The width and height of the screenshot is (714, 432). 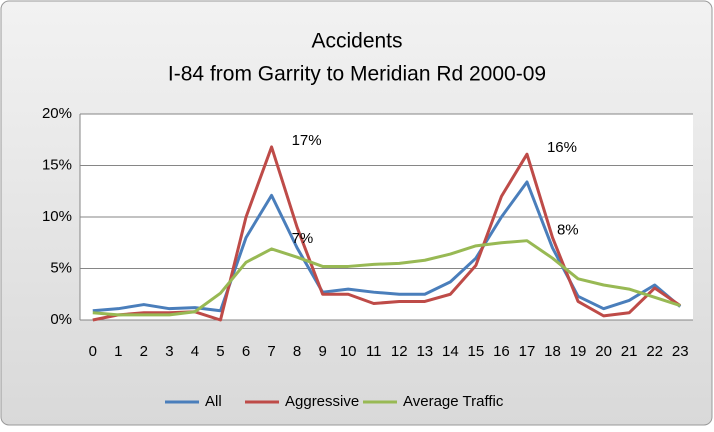 I want to click on x-tick-label: 23, so click(x=680, y=351).